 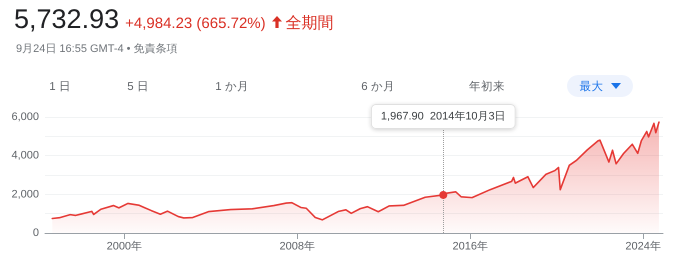 I want to click on y-tick-label: 4,000, so click(x=25, y=156).